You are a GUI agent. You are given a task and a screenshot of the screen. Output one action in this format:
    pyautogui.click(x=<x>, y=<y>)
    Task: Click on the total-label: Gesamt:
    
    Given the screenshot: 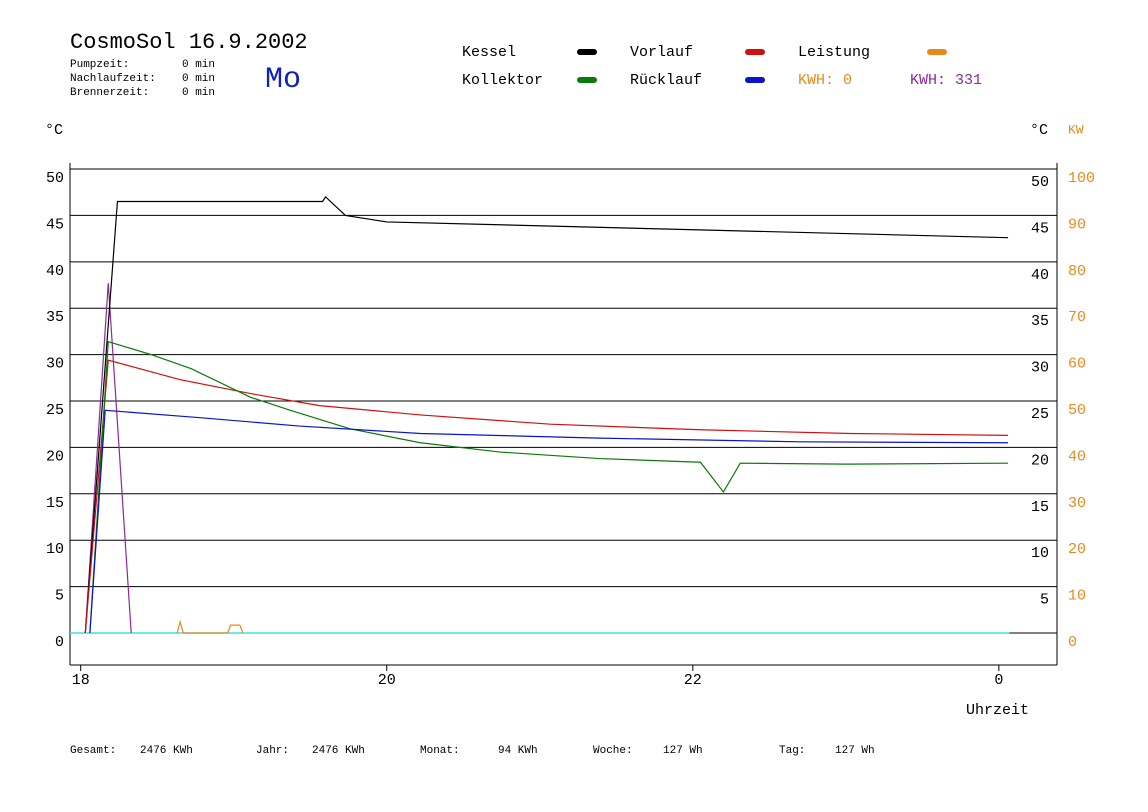 What is the action you would take?
    pyautogui.click(x=93, y=751)
    